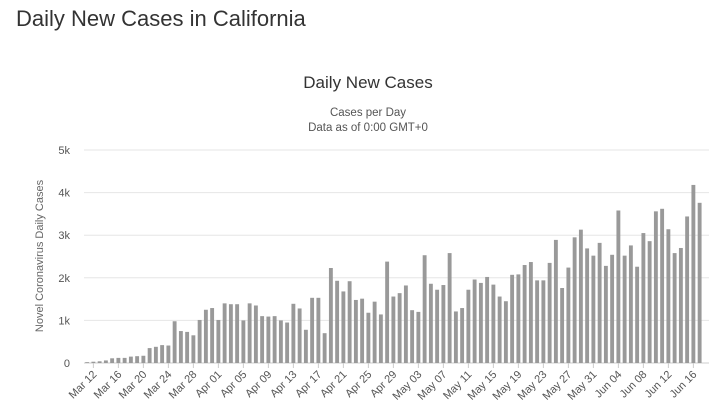 Image resolution: width=727 pixels, height=419 pixels. What do you see at coordinates (67, 364) in the screenshot?
I see `y-tick-label: 0` at bounding box center [67, 364].